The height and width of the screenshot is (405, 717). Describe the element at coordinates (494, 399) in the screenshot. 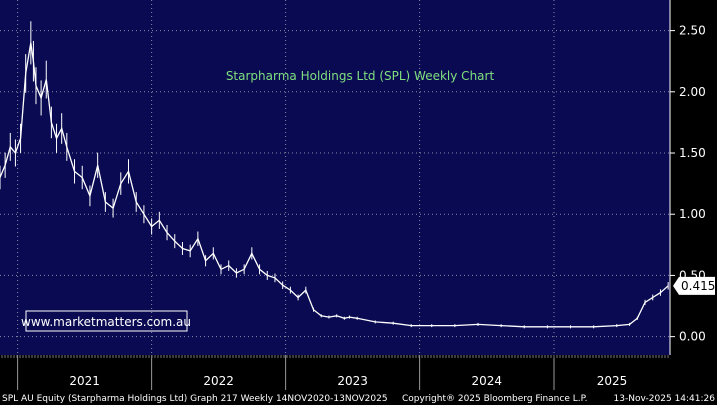

I see `footer-center: Copyright® 2025 Bloomberg Finance L.P.` at that location.